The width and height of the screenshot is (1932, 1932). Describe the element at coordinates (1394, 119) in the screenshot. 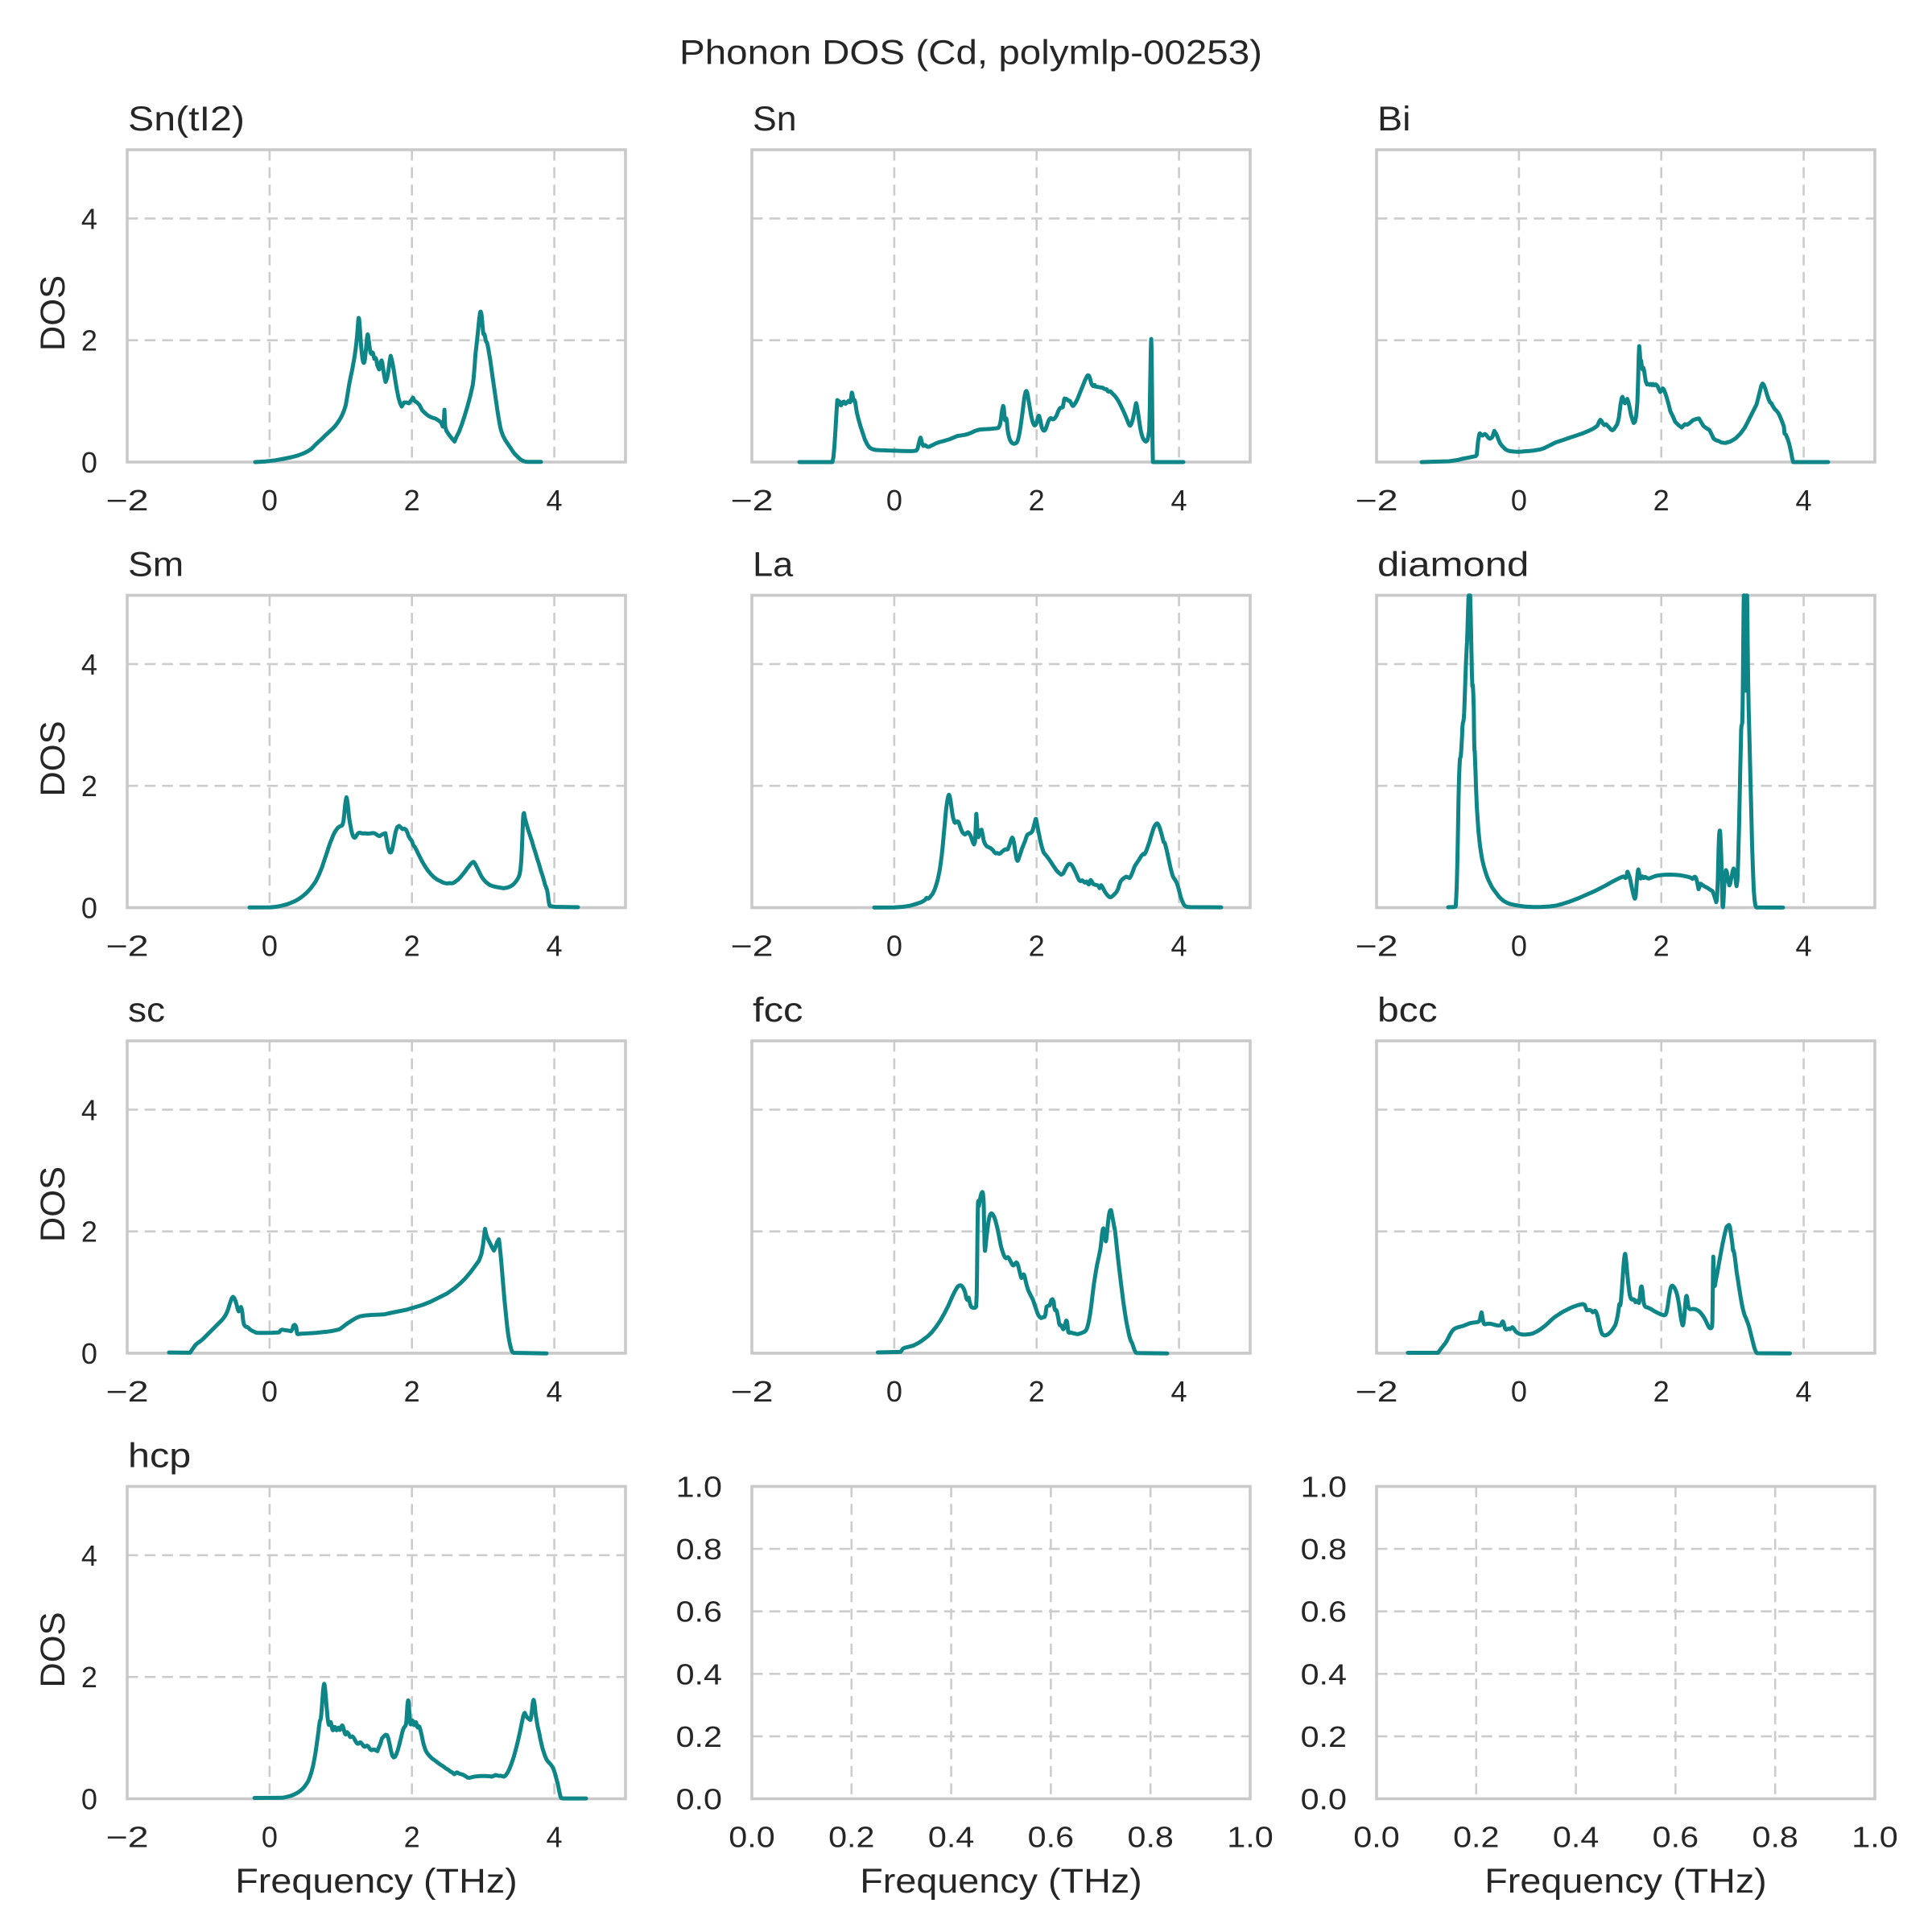

I see `svg-text: Bi` at that location.